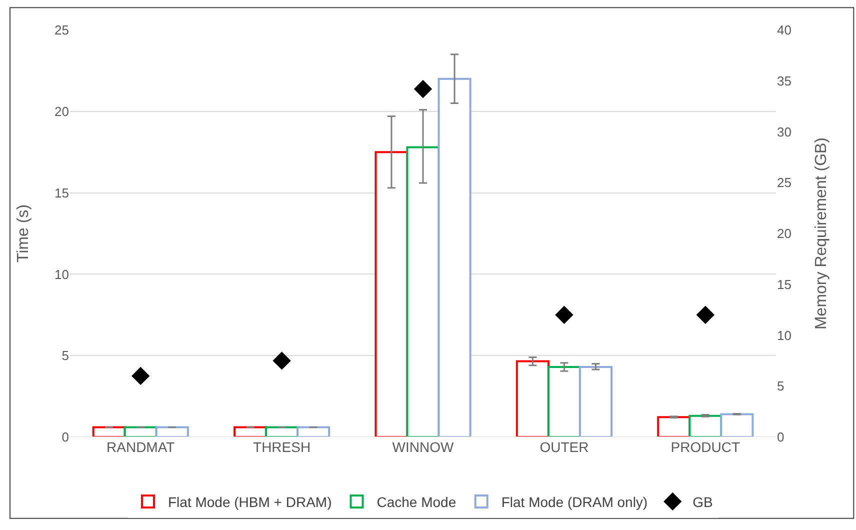  What do you see at coordinates (65, 356) in the screenshot?
I see `y-tick-label: 5` at bounding box center [65, 356].